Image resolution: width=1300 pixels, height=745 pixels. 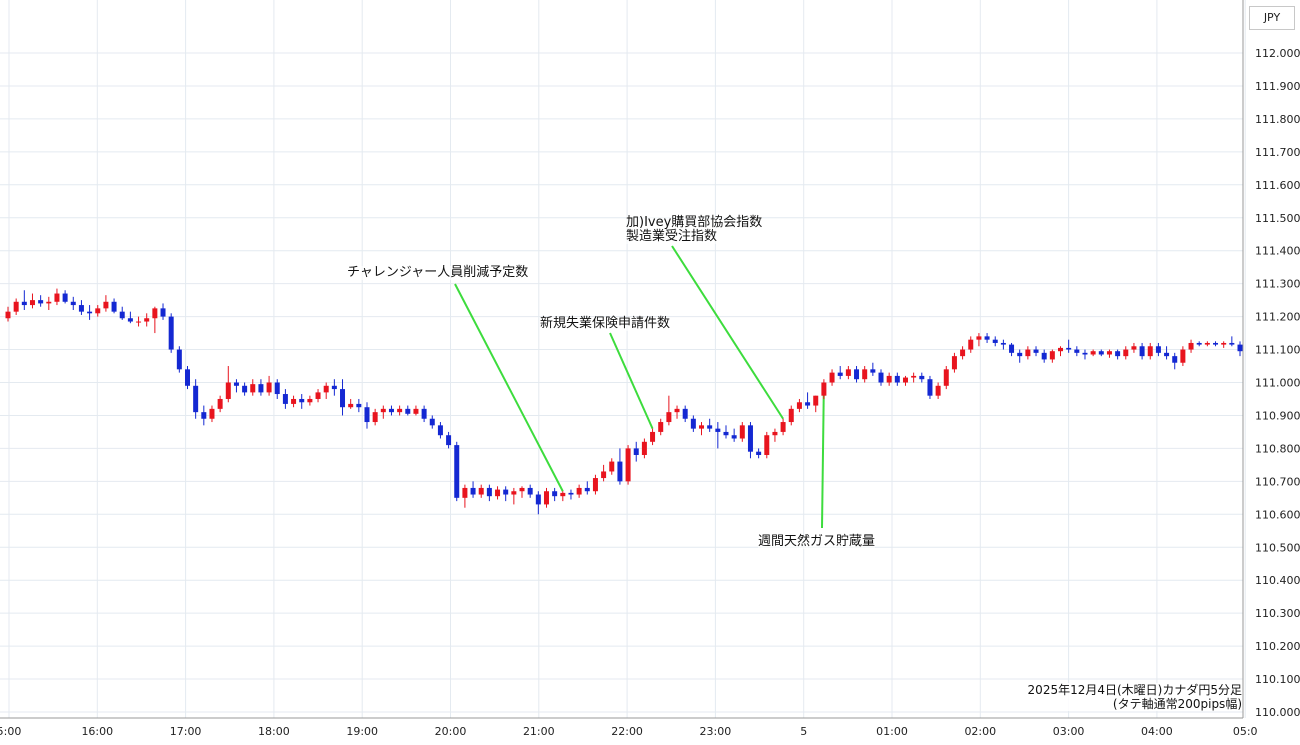 I want to click on y-tick-label: 111.800, so click(x=1277, y=119).